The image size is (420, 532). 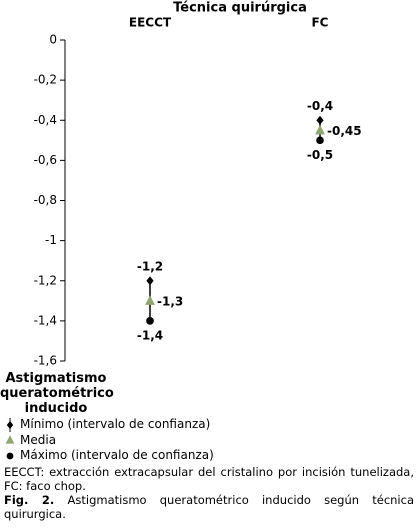 What do you see at coordinates (57, 393) in the screenshot?
I see `y-axis-title: Astigmatismo queratométrico inducido` at bounding box center [57, 393].